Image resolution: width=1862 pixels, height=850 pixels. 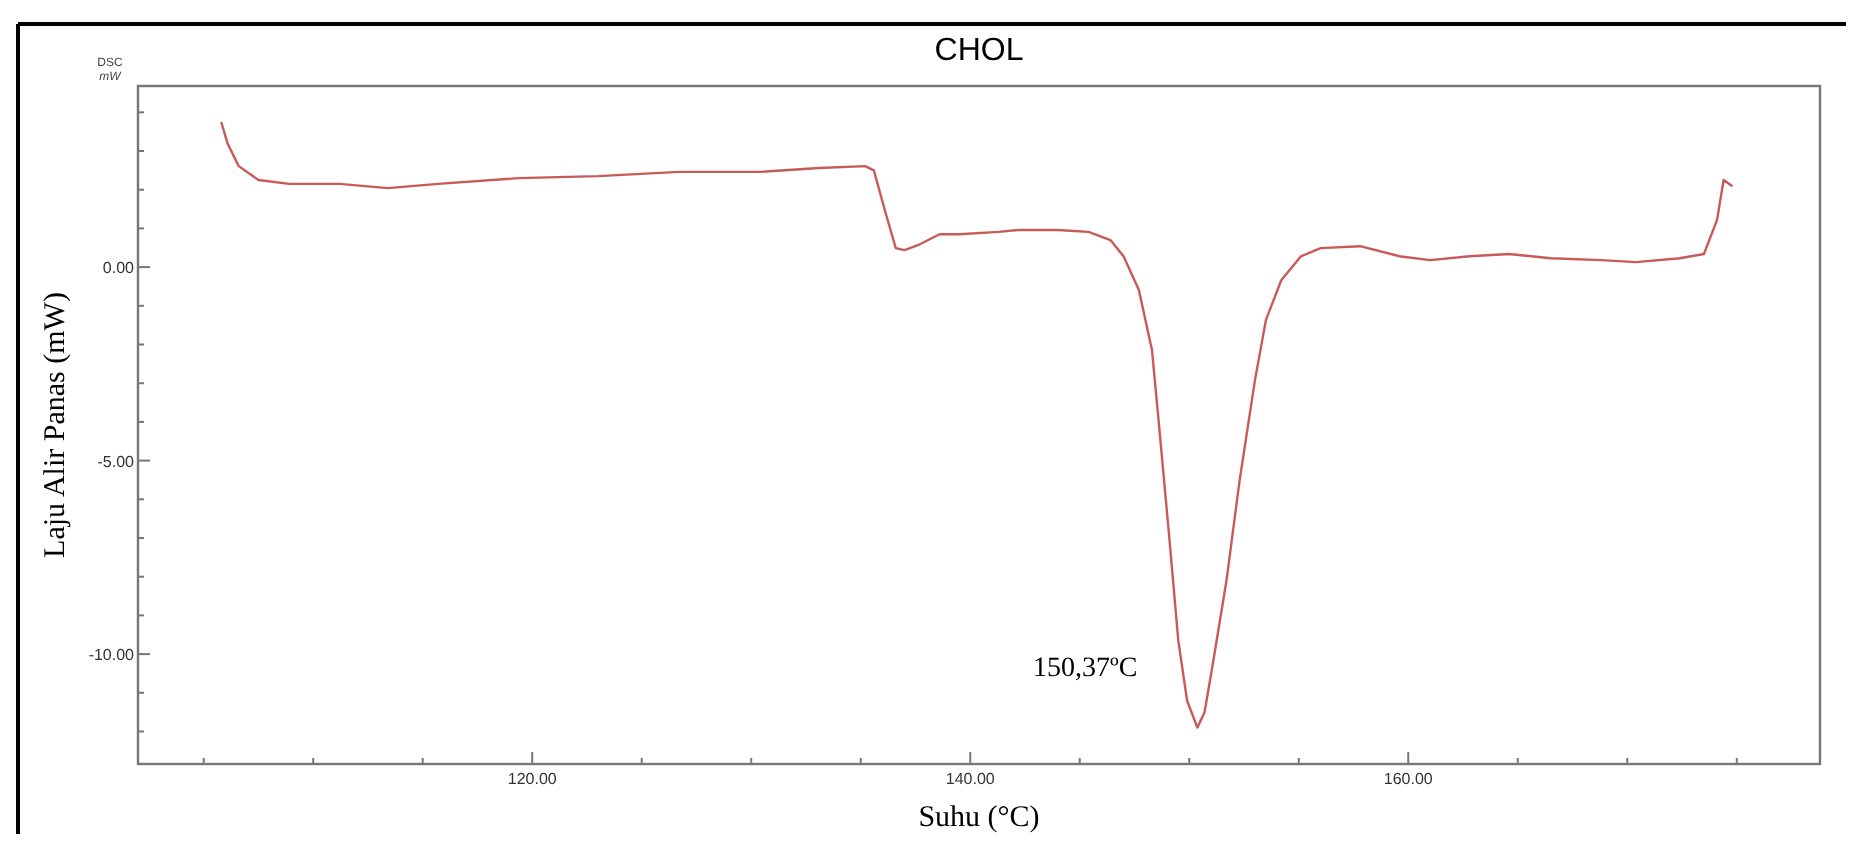 What do you see at coordinates (532, 779) in the screenshot?
I see `x-tick-label: 120.00` at bounding box center [532, 779].